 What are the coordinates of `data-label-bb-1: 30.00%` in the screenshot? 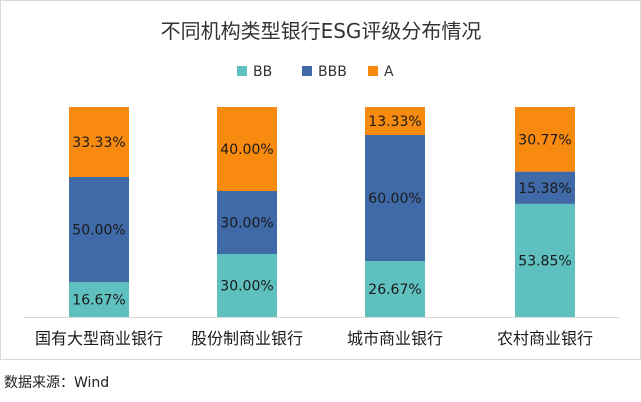 It's located at (246, 287).